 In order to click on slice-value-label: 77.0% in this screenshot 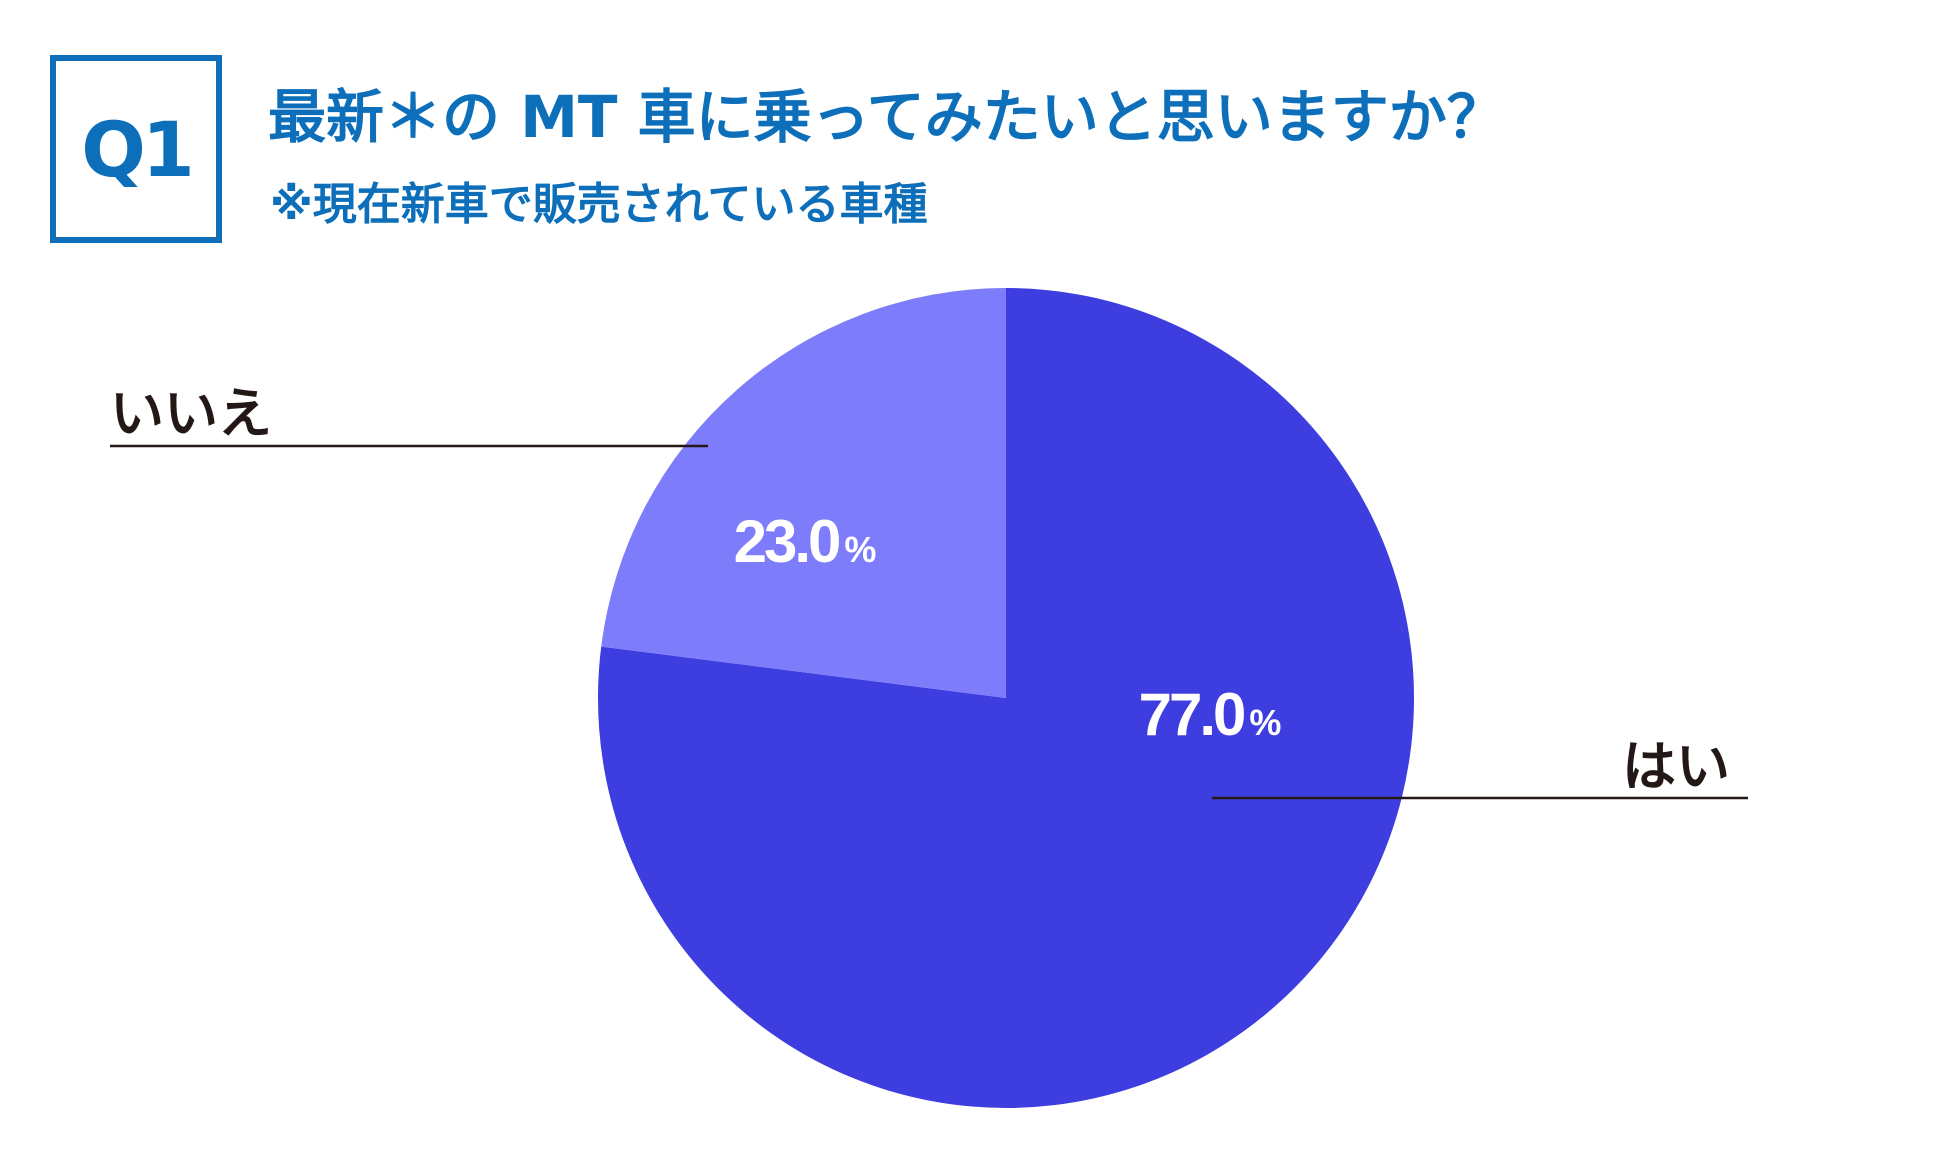, I will do `click(1210, 714)`.